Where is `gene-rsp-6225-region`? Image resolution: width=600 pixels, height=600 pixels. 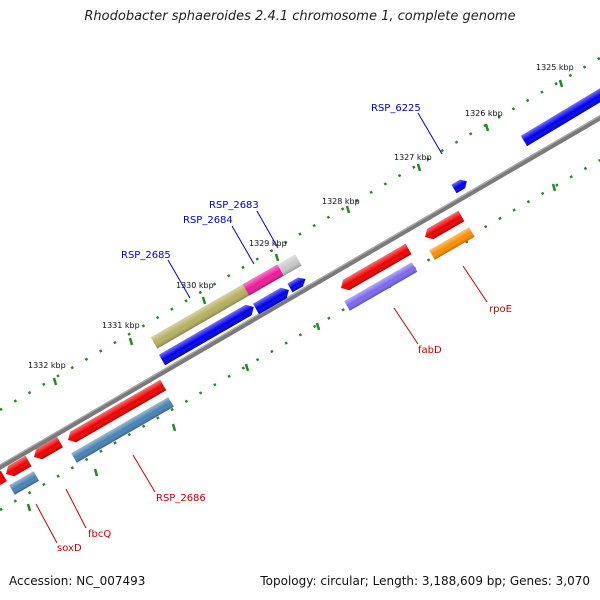 gene-rsp-6225-region is located at coordinates (560, 115).